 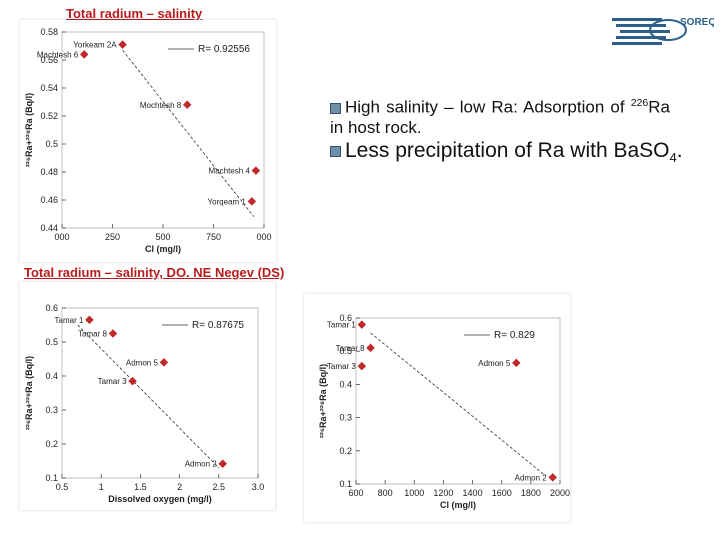 I want to click on x-tick-label: 1600, so click(x=502, y=493).